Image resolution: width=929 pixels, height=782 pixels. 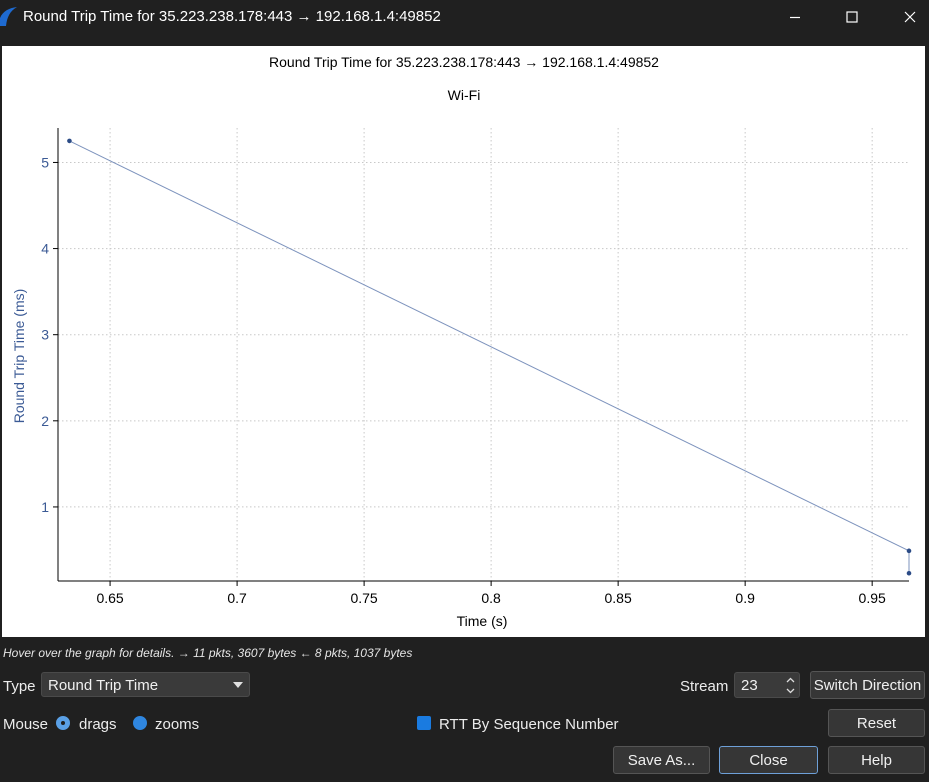 I want to click on spin-down-button, so click(x=790, y=690).